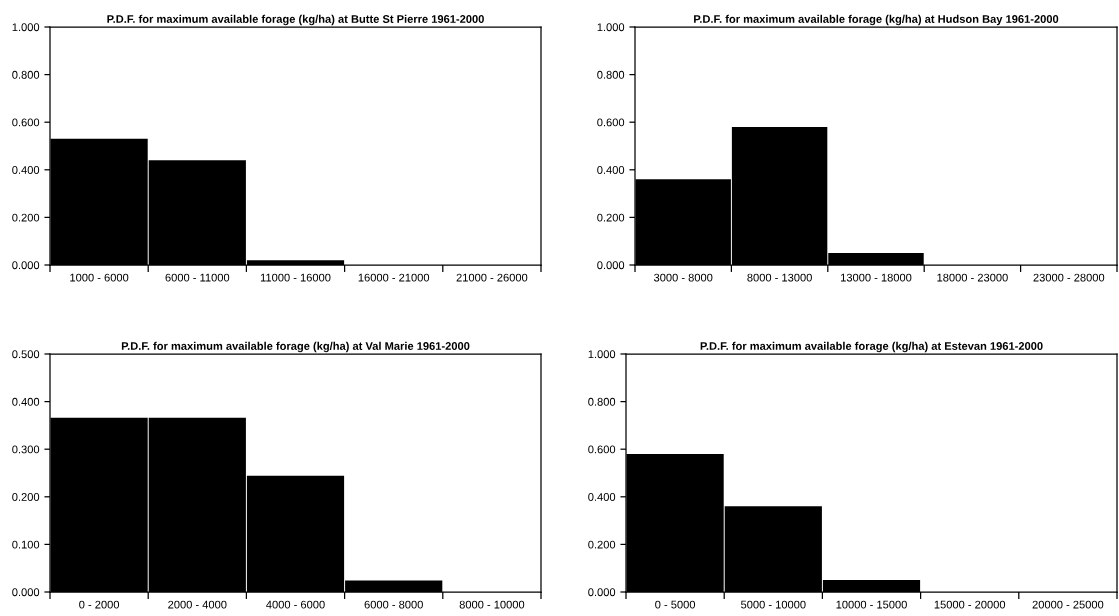 This screenshot has height=616, width=1119. I want to click on x-tick-label: 10000 - 15000, so click(871, 604).